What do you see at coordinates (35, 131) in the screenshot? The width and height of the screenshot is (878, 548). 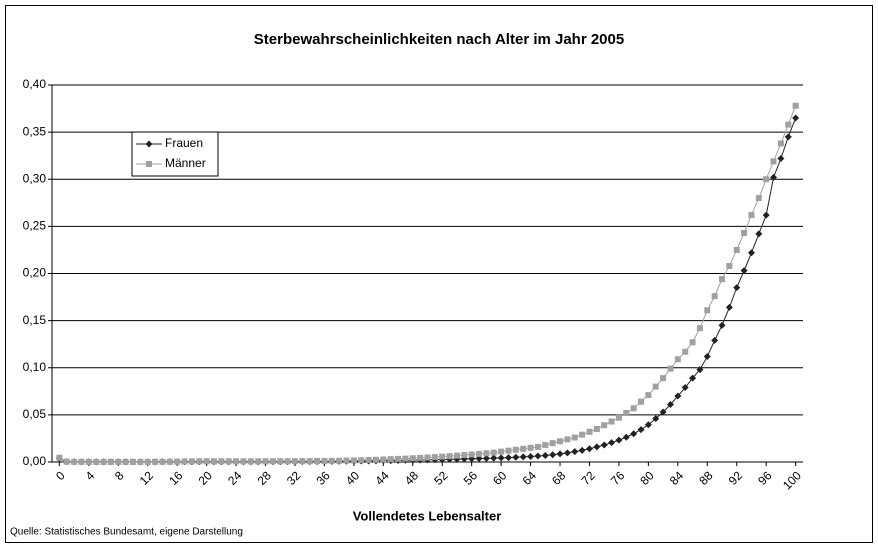 I see `y-tick-label: 0,35` at bounding box center [35, 131].